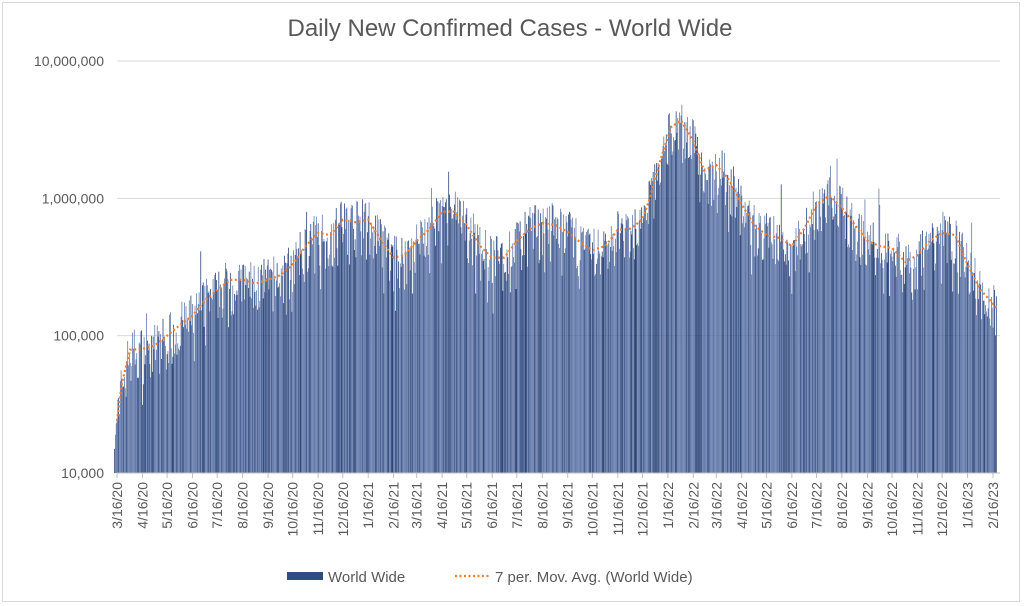 This screenshot has height=606, width=1024. Describe the element at coordinates (217, 505) in the screenshot. I see `x-tick-label: 7/16/20` at that location.